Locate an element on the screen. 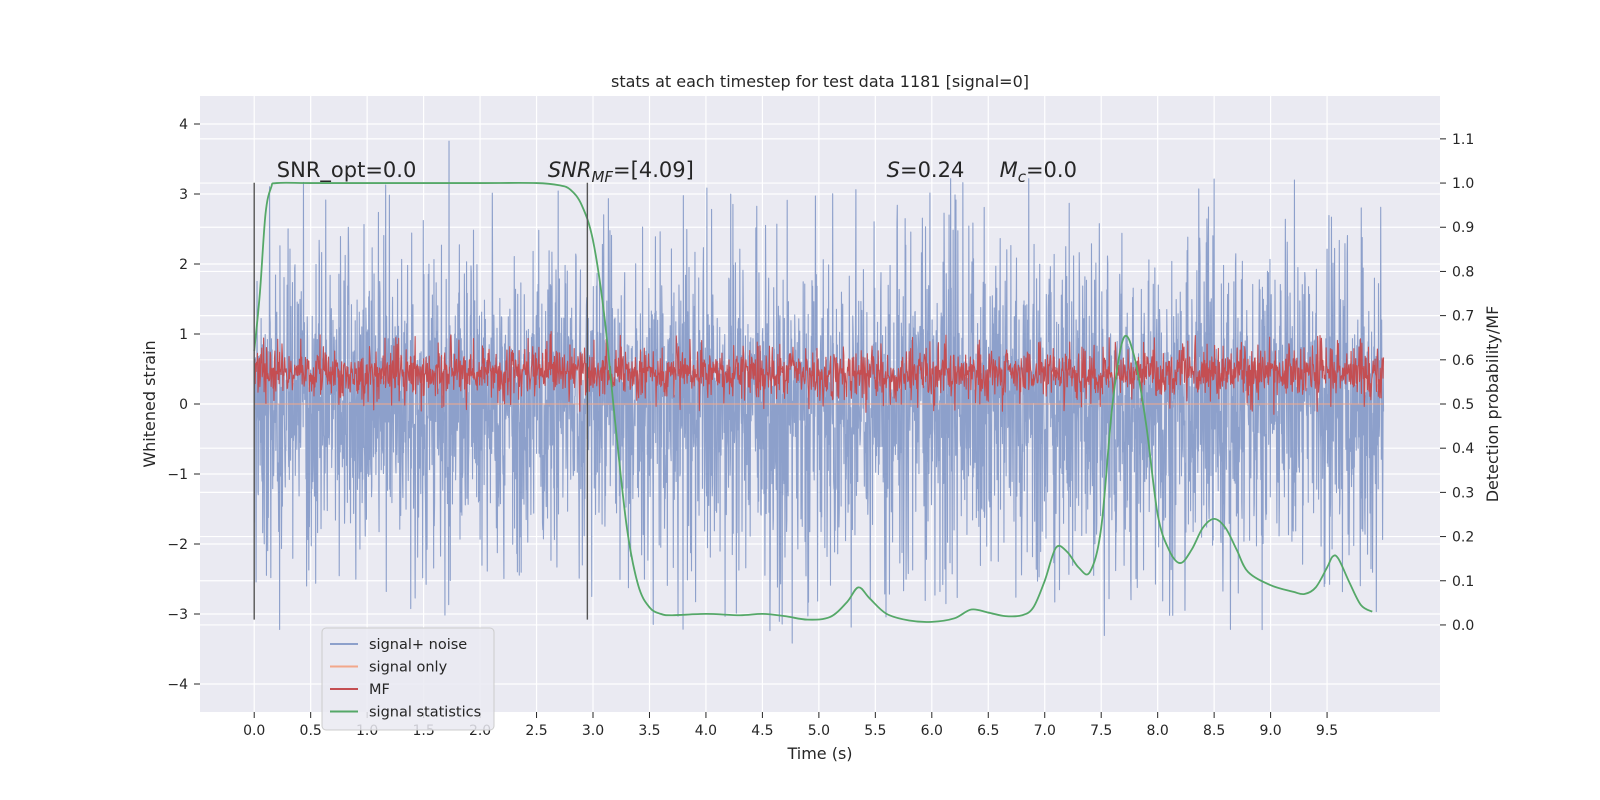 The height and width of the screenshot is (800, 1600). x-tick-label: 3.0 is located at coordinates (593, 731).